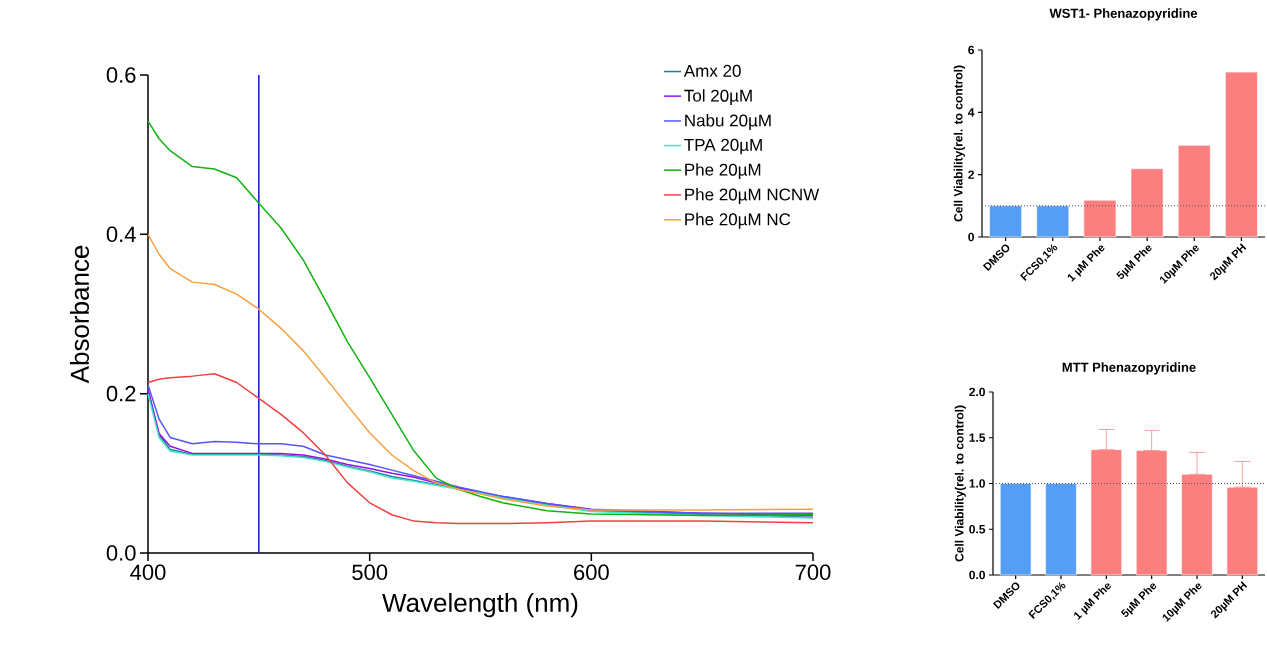 The height and width of the screenshot is (655, 1267). Describe the element at coordinates (1129, 368) in the screenshot. I see `chart-title: MTT Phenazopyridine` at that location.